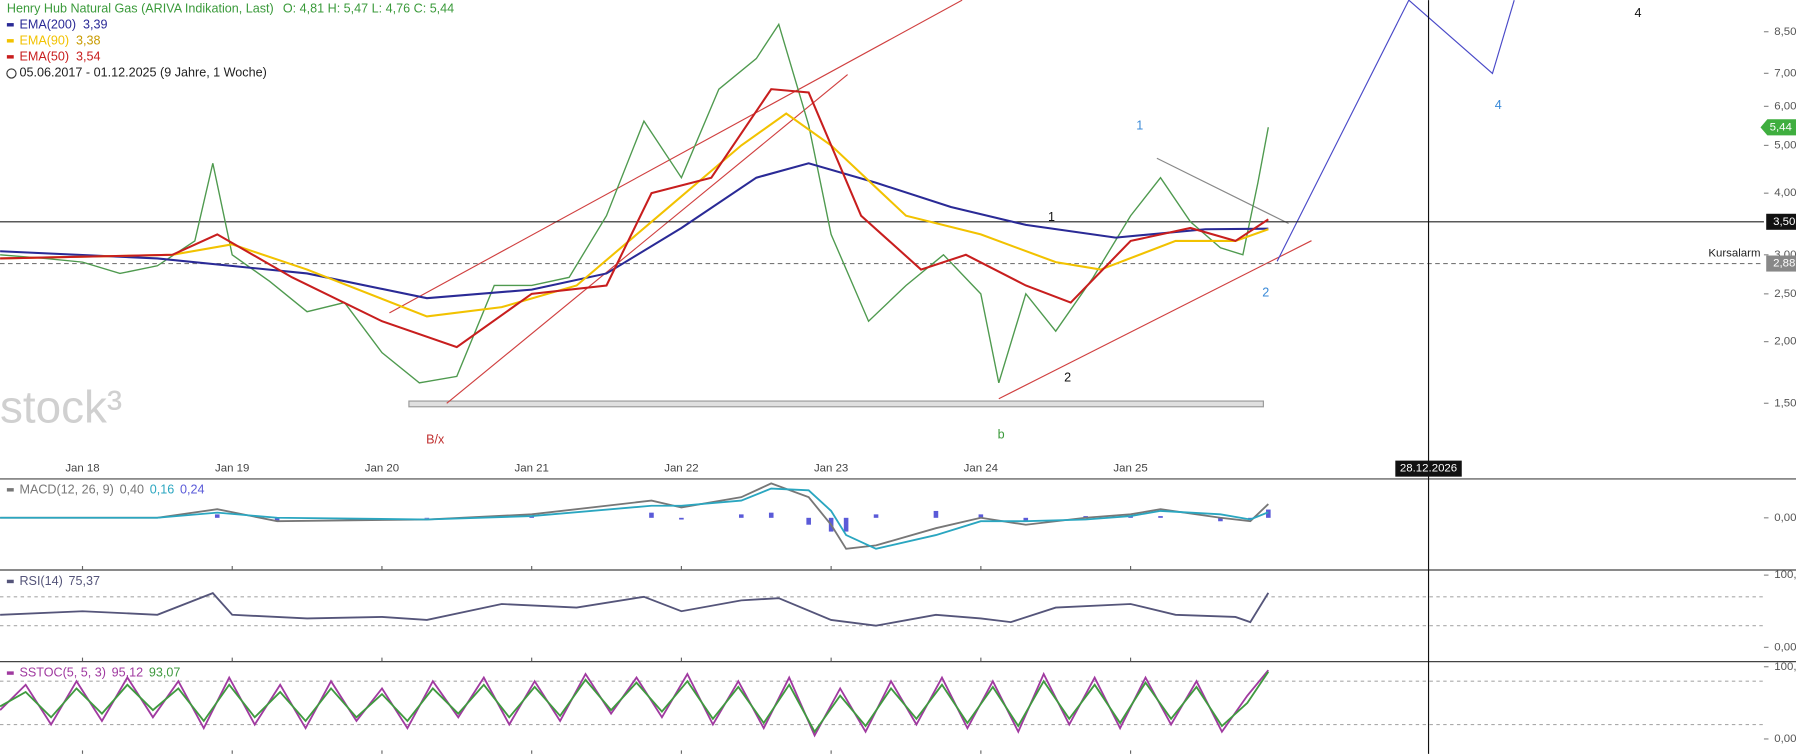 This screenshot has height=754, width=1796. What do you see at coordinates (66, 490) in the screenshot?
I see `legend-text: MACD(12, 26, 9)` at bounding box center [66, 490].